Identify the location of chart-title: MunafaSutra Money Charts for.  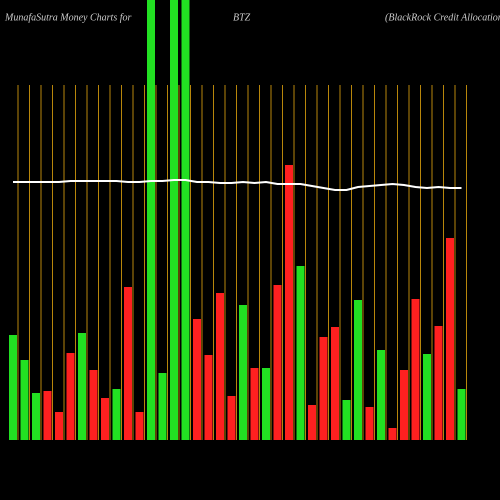
(67, 17).